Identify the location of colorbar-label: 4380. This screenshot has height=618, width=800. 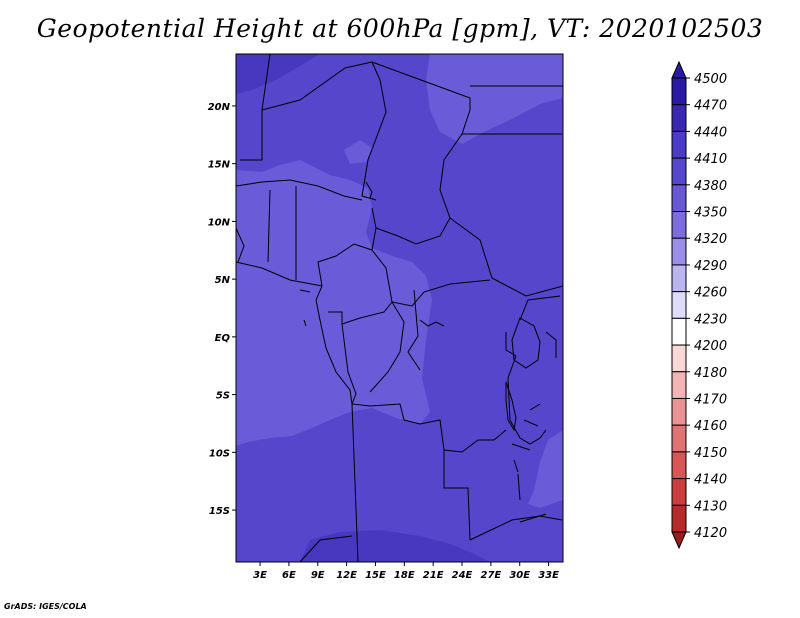
(710, 186).